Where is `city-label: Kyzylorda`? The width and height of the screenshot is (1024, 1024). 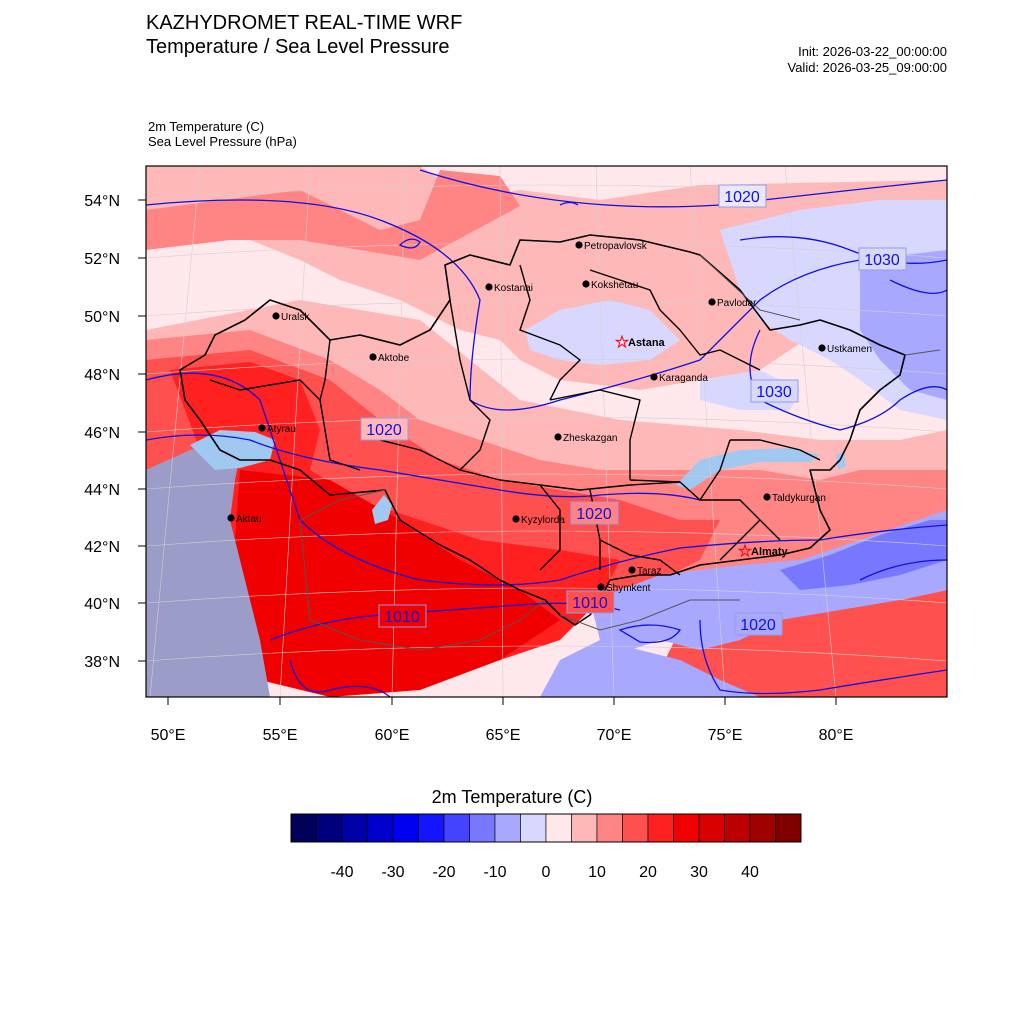
city-label: Kyzylorda is located at coordinates (543, 520).